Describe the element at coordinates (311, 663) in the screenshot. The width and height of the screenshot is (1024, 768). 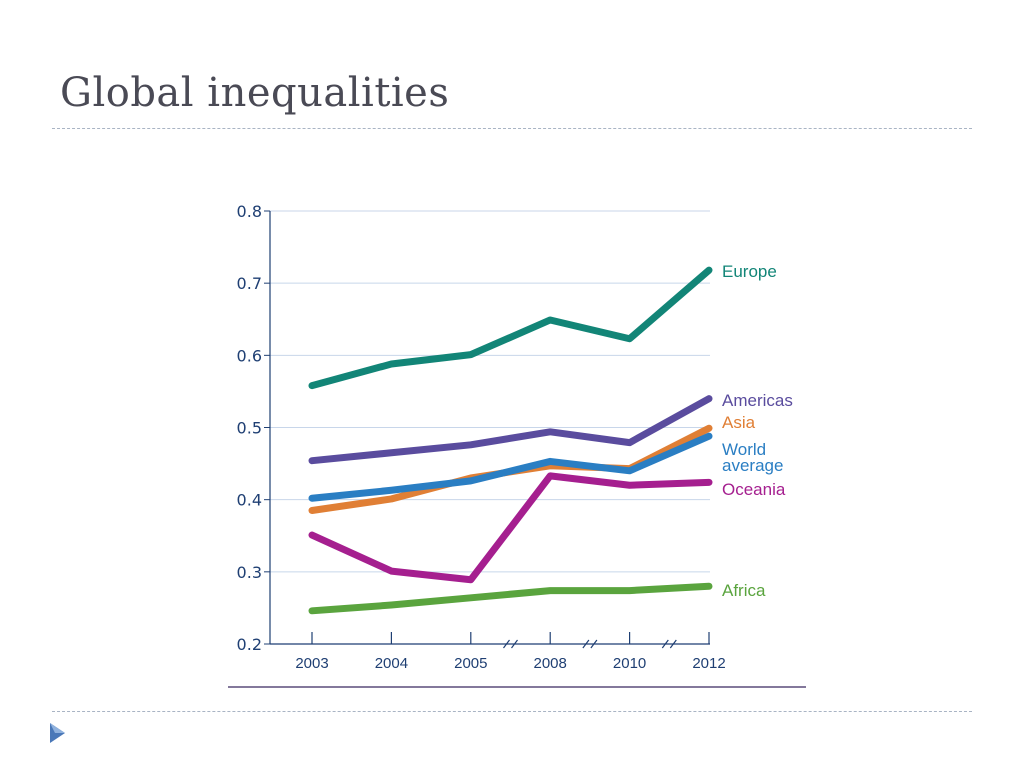
I see `x-tick-label: 2003` at that location.